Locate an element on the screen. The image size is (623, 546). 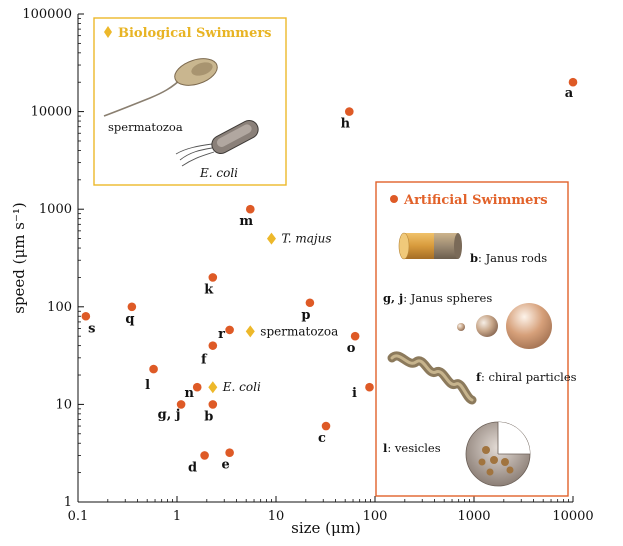
point-label-d: d is located at coordinates (192, 467).